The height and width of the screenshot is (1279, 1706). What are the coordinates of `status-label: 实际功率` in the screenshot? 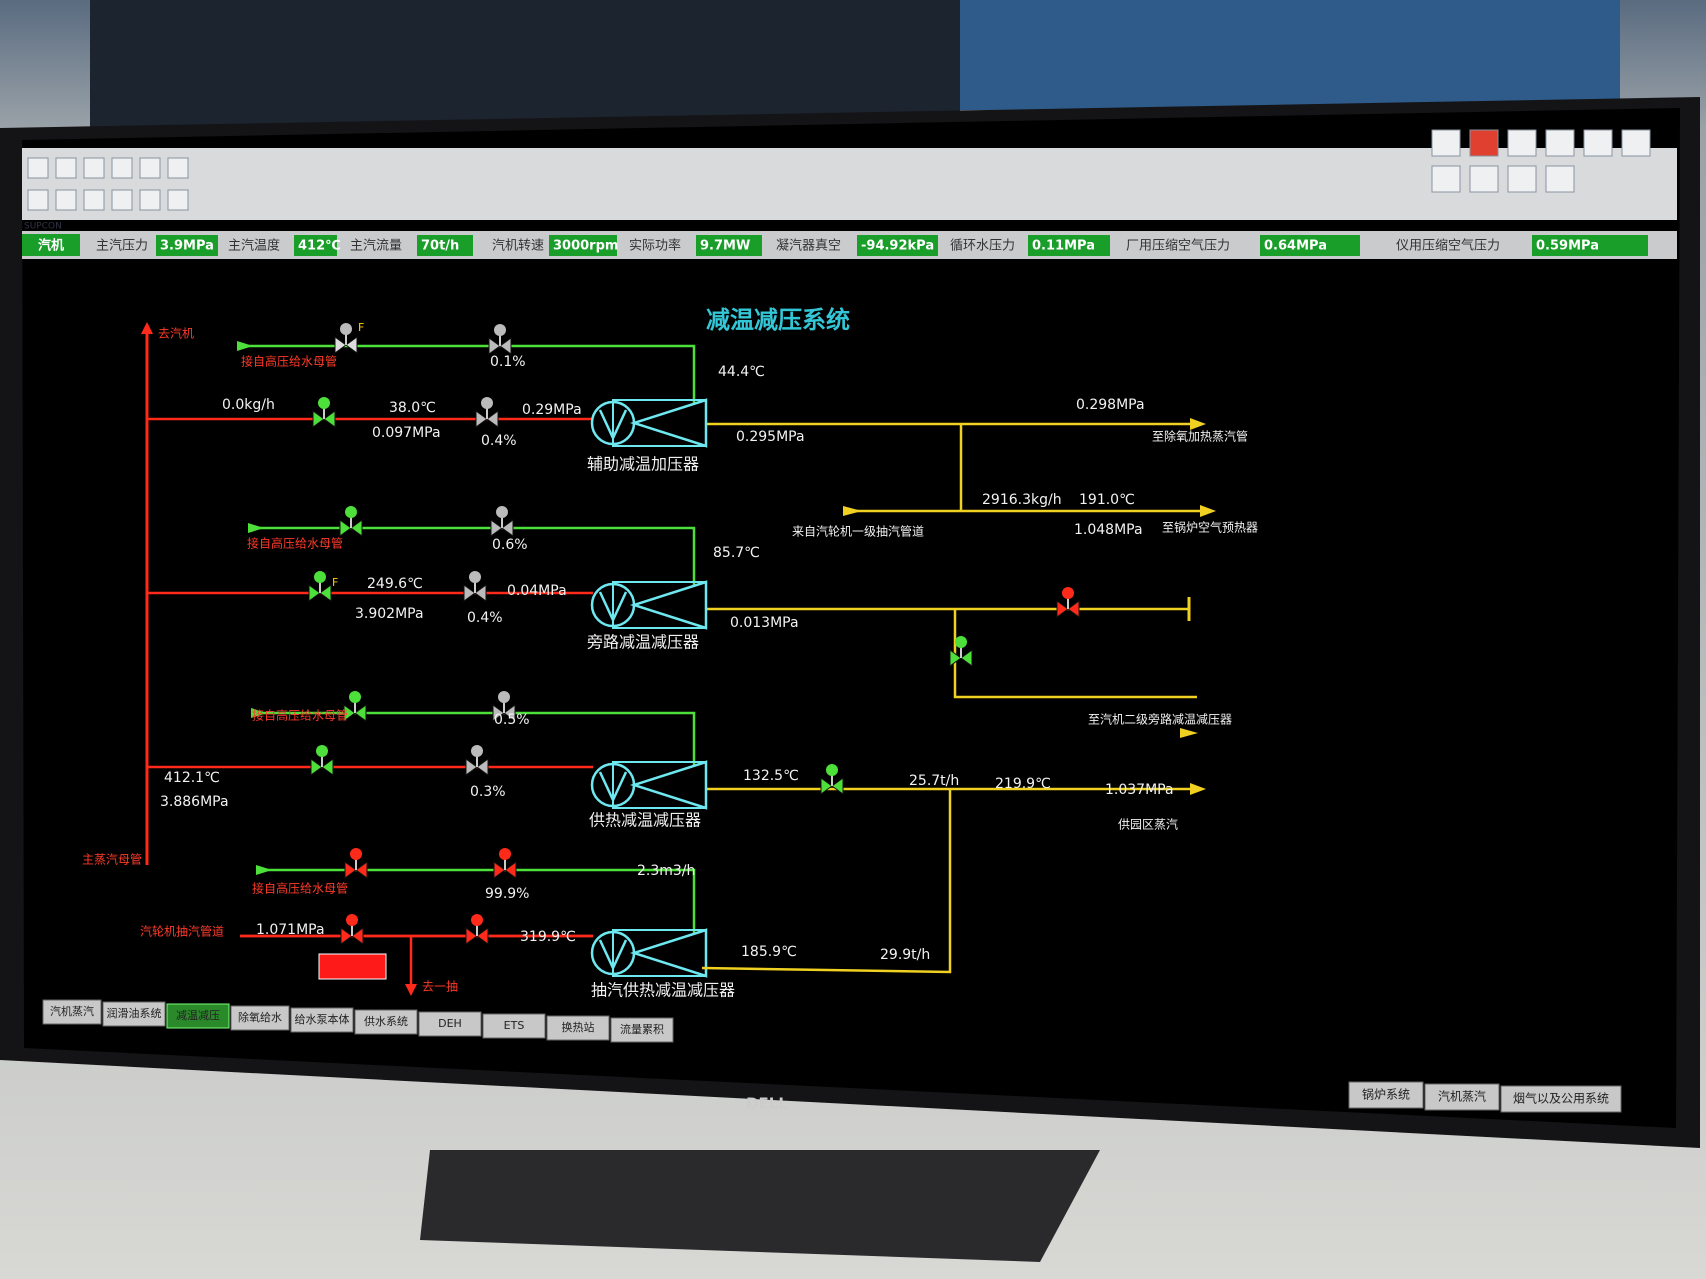 It's located at (655, 246).